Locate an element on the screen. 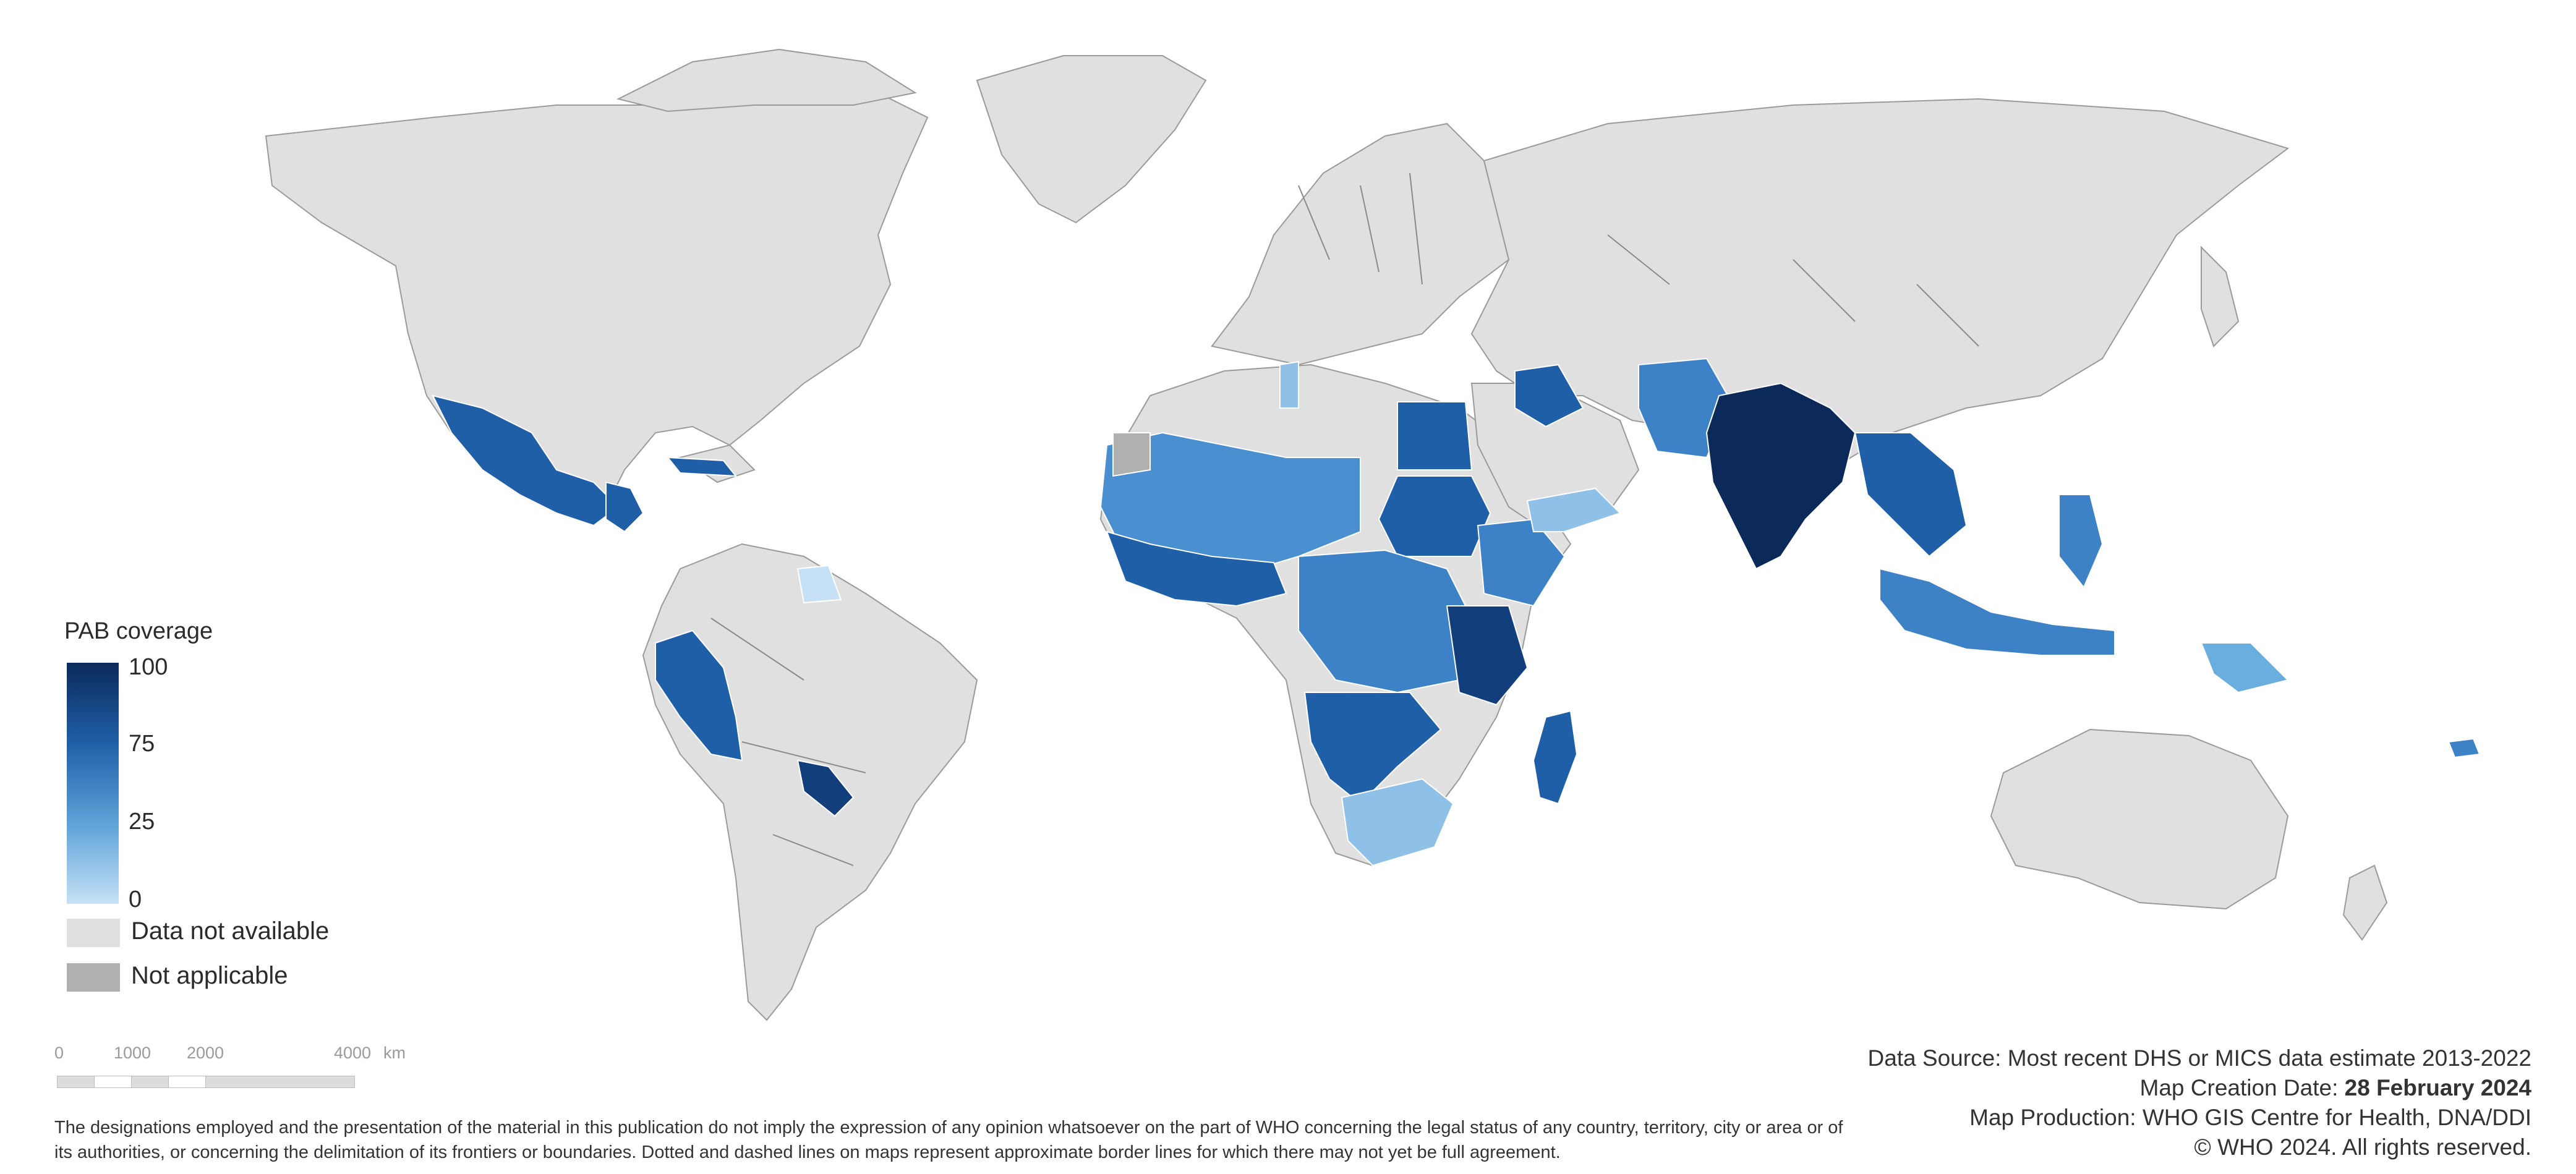 The height and width of the screenshot is (1174, 2576). country-central-america is located at coordinates (624, 507).